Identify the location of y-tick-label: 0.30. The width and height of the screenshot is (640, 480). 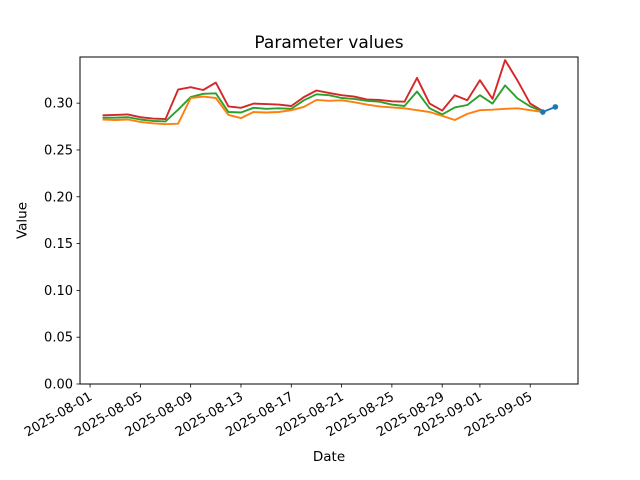
(58, 104).